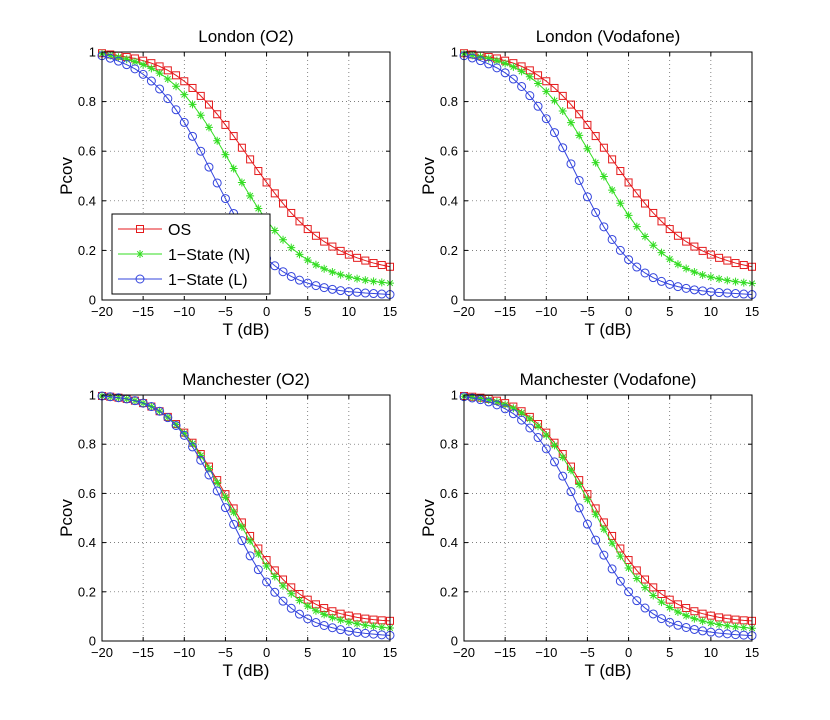 Image resolution: width=830 pixels, height=720 pixels. I want to click on x-axis-label: T (dB), so click(608, 329).